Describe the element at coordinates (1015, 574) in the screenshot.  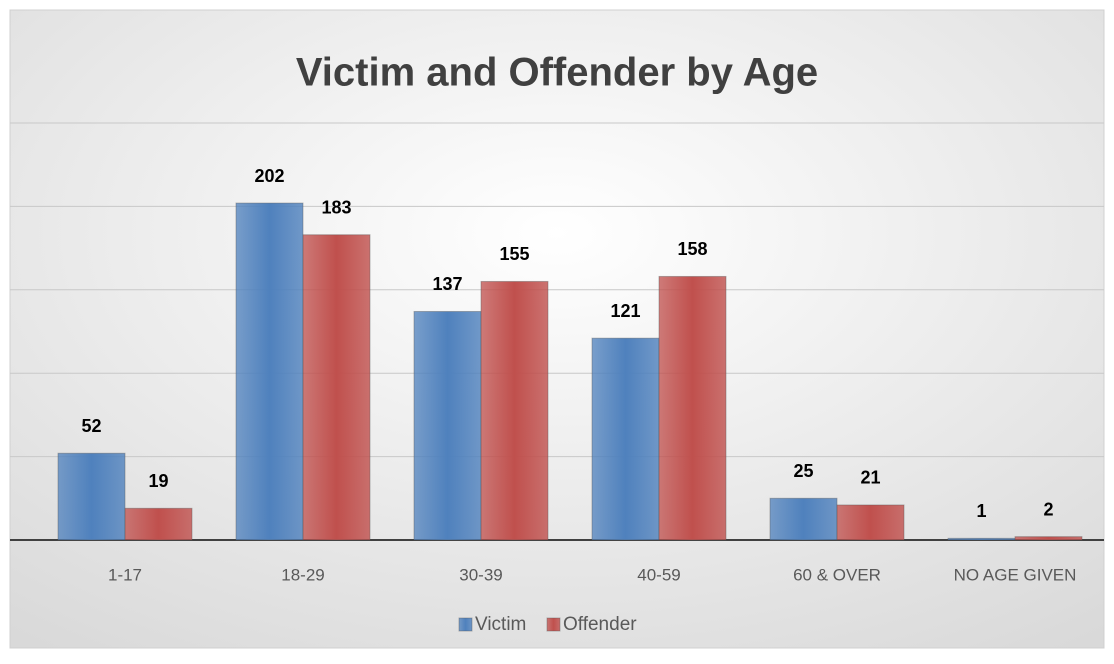
I see `x-tick-label: NO AGE GIVEN` at that location.